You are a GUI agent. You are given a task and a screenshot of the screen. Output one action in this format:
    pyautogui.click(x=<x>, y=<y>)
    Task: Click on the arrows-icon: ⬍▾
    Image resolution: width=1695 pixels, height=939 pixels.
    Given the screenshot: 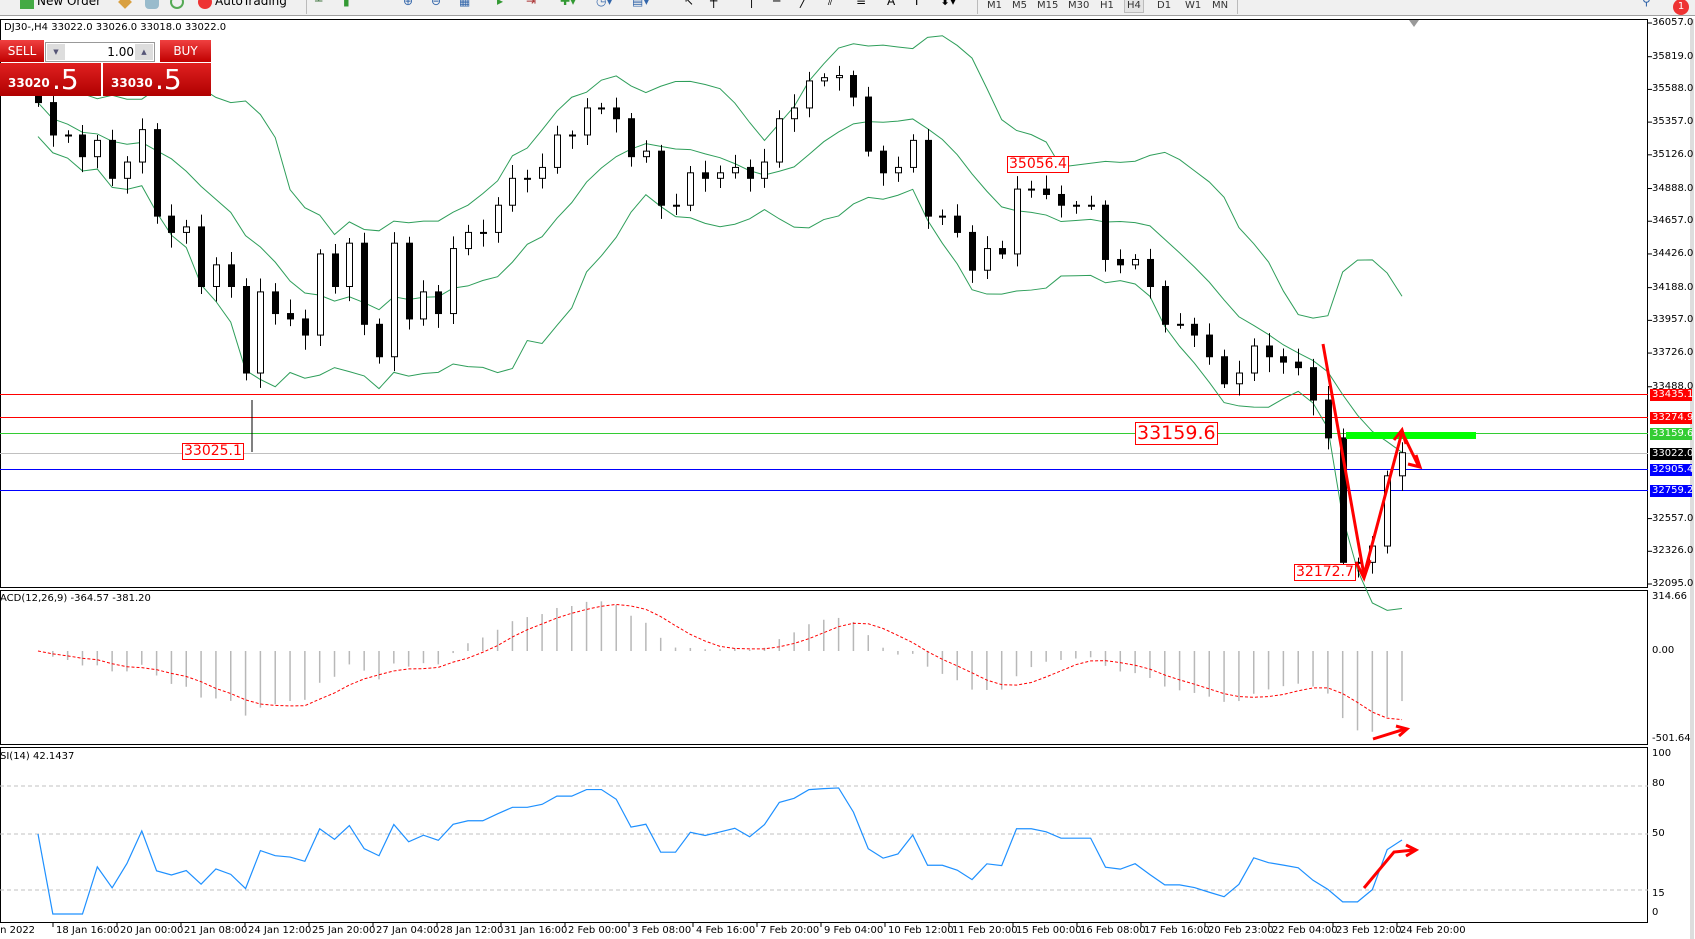 What is the action you would take?
    pyautogui.click(x=948, y=4)
    